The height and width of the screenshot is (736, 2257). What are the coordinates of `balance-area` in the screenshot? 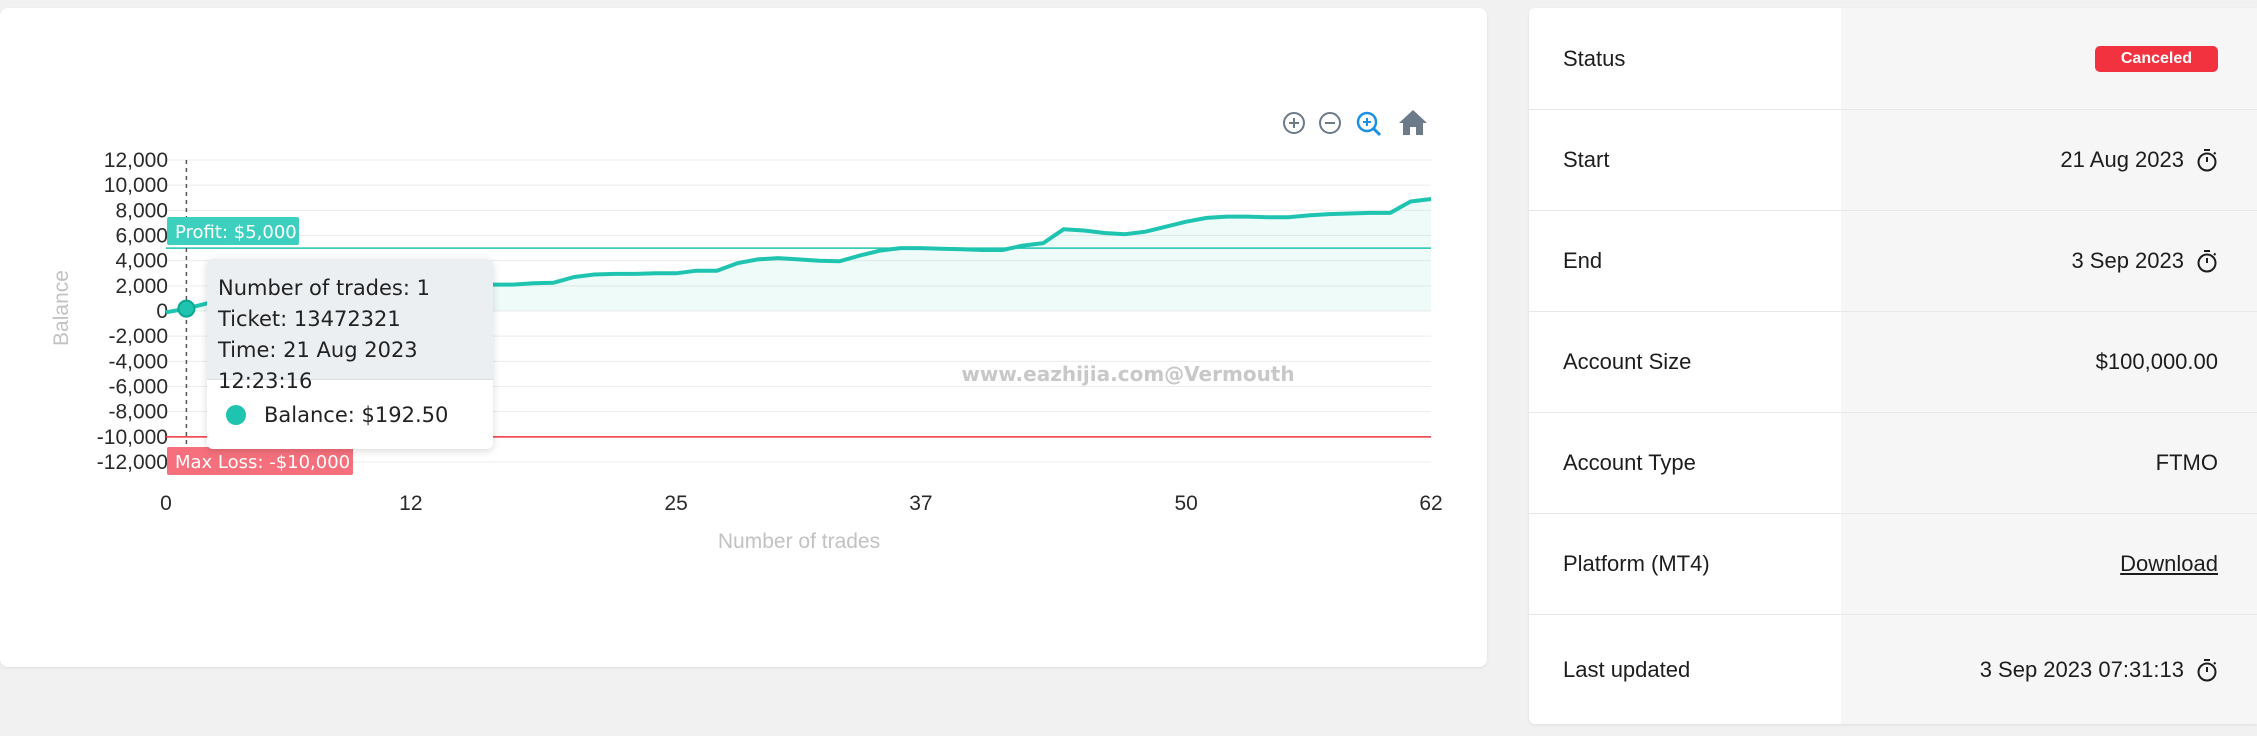 It's located at (798, 256).